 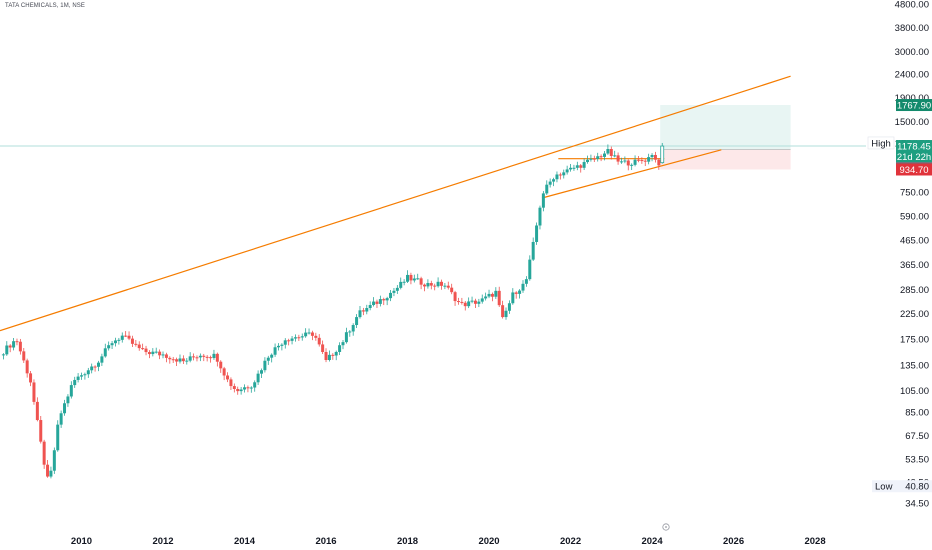 What do you see at coordinates (725, 127) in the screenshot?
I see `position-profit-zone` at bounding box center [725, 127].